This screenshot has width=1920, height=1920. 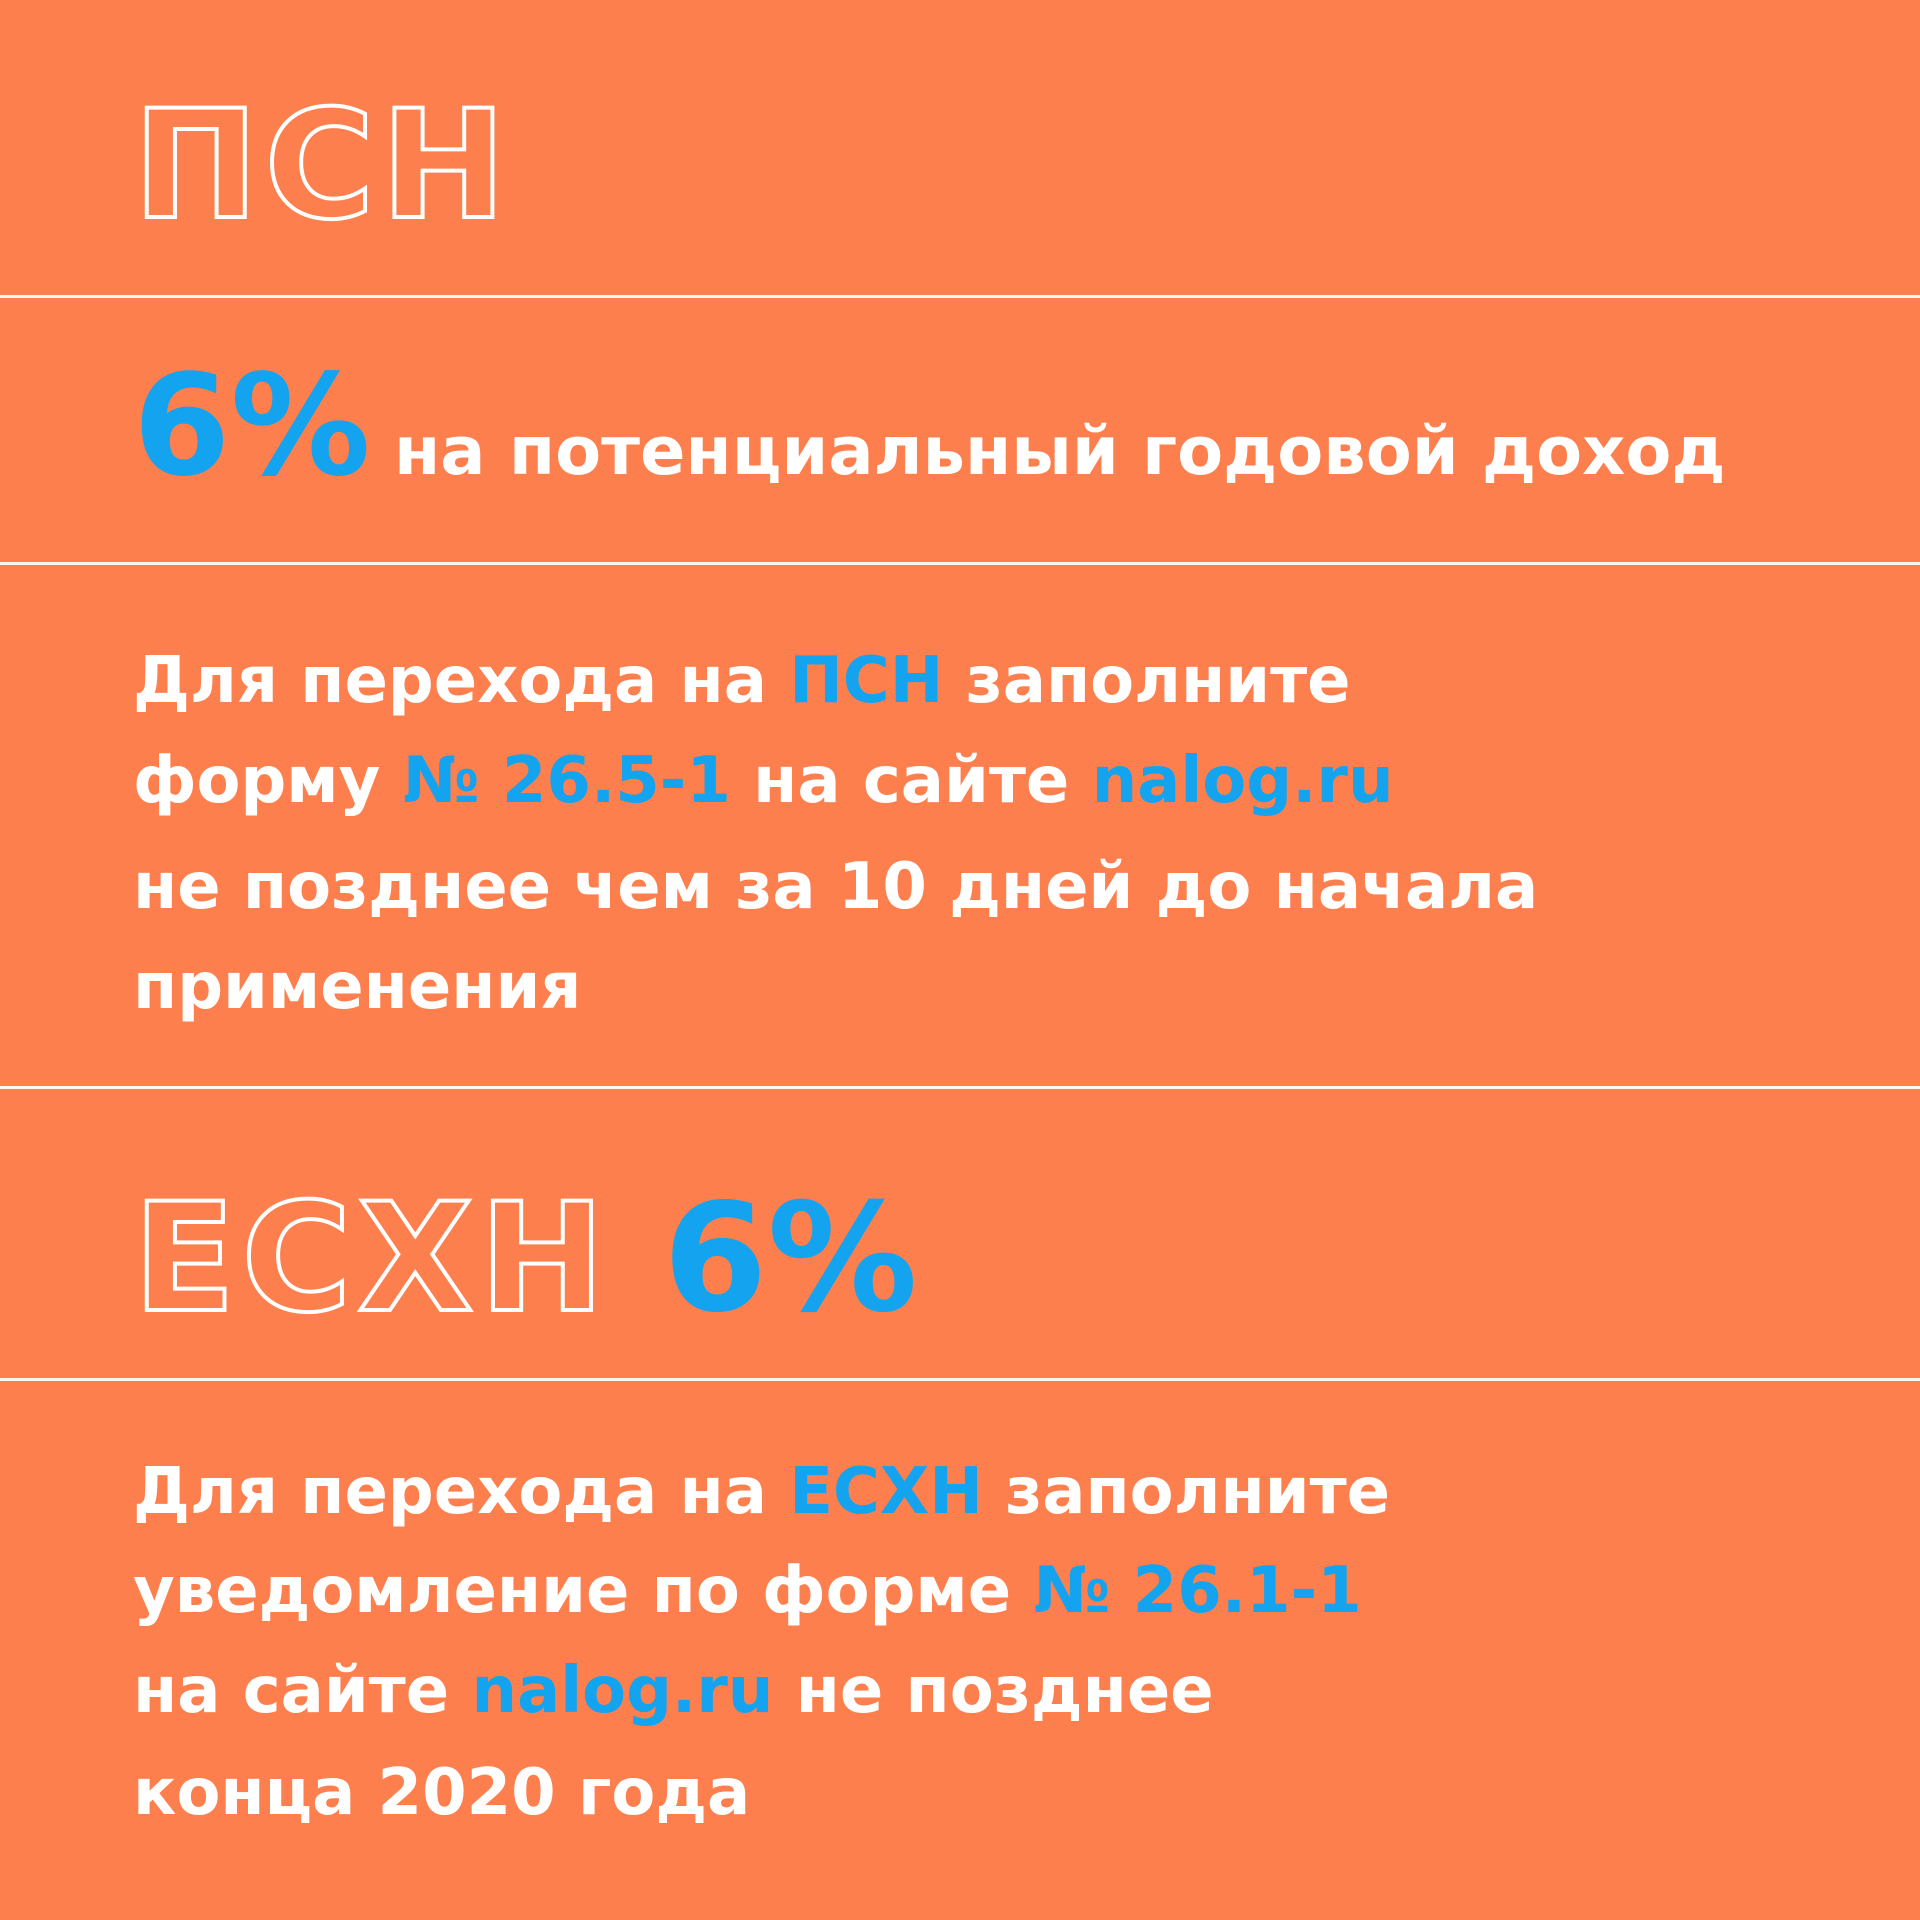 I want to click on heading-line: ЕСХН 6%, so click(x=524, y=1259).